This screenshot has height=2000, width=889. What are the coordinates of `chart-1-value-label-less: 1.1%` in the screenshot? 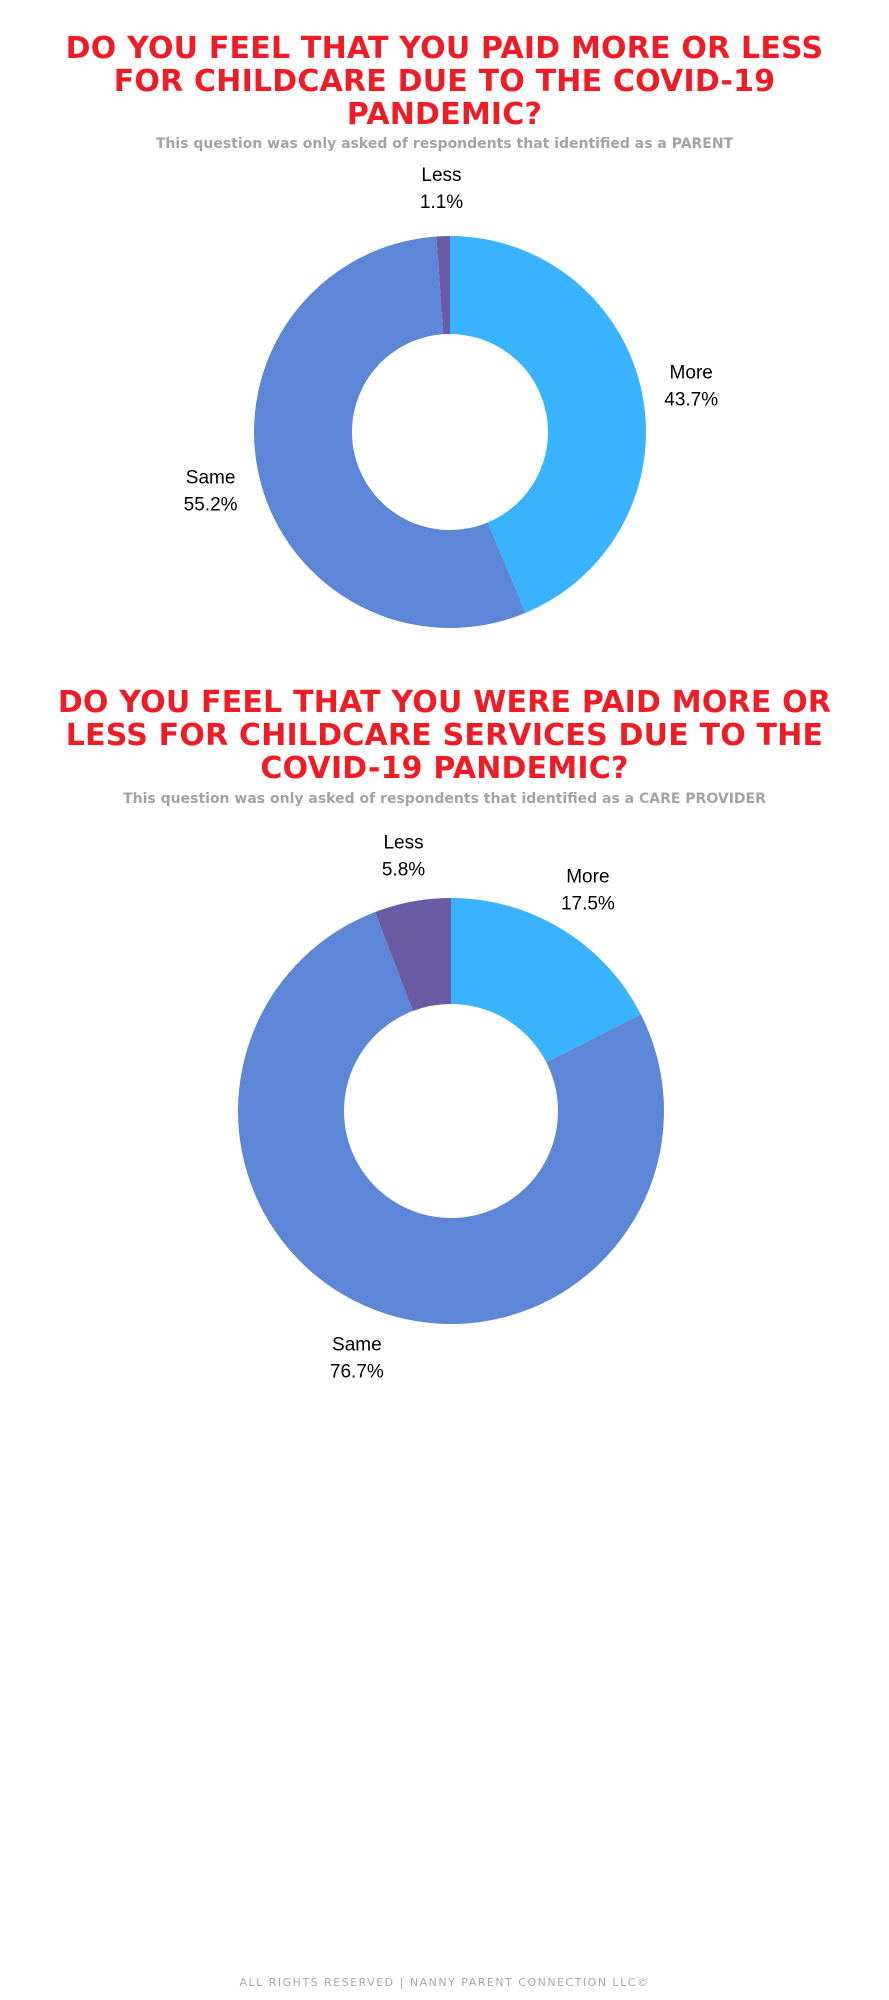 It's located at (441, 202).